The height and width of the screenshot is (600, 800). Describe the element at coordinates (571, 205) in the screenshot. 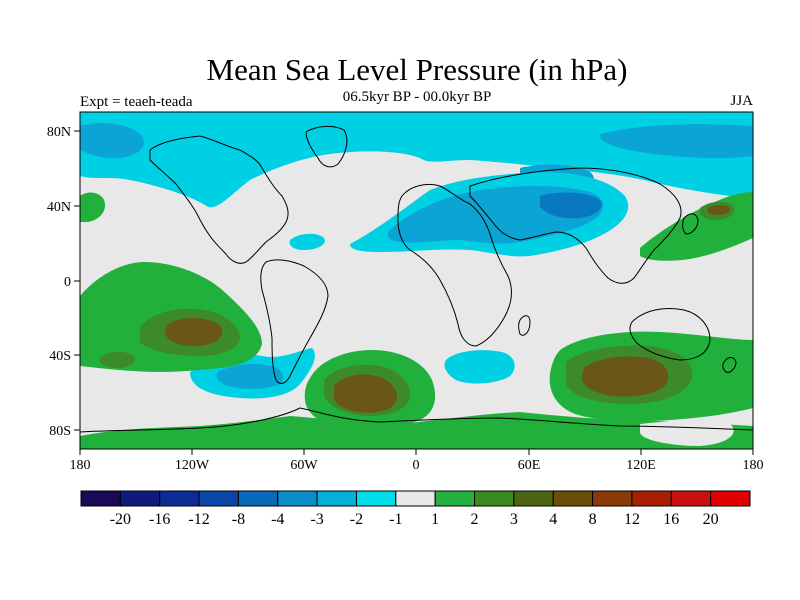

I see `eurasia-dark-blue-core` at that location.